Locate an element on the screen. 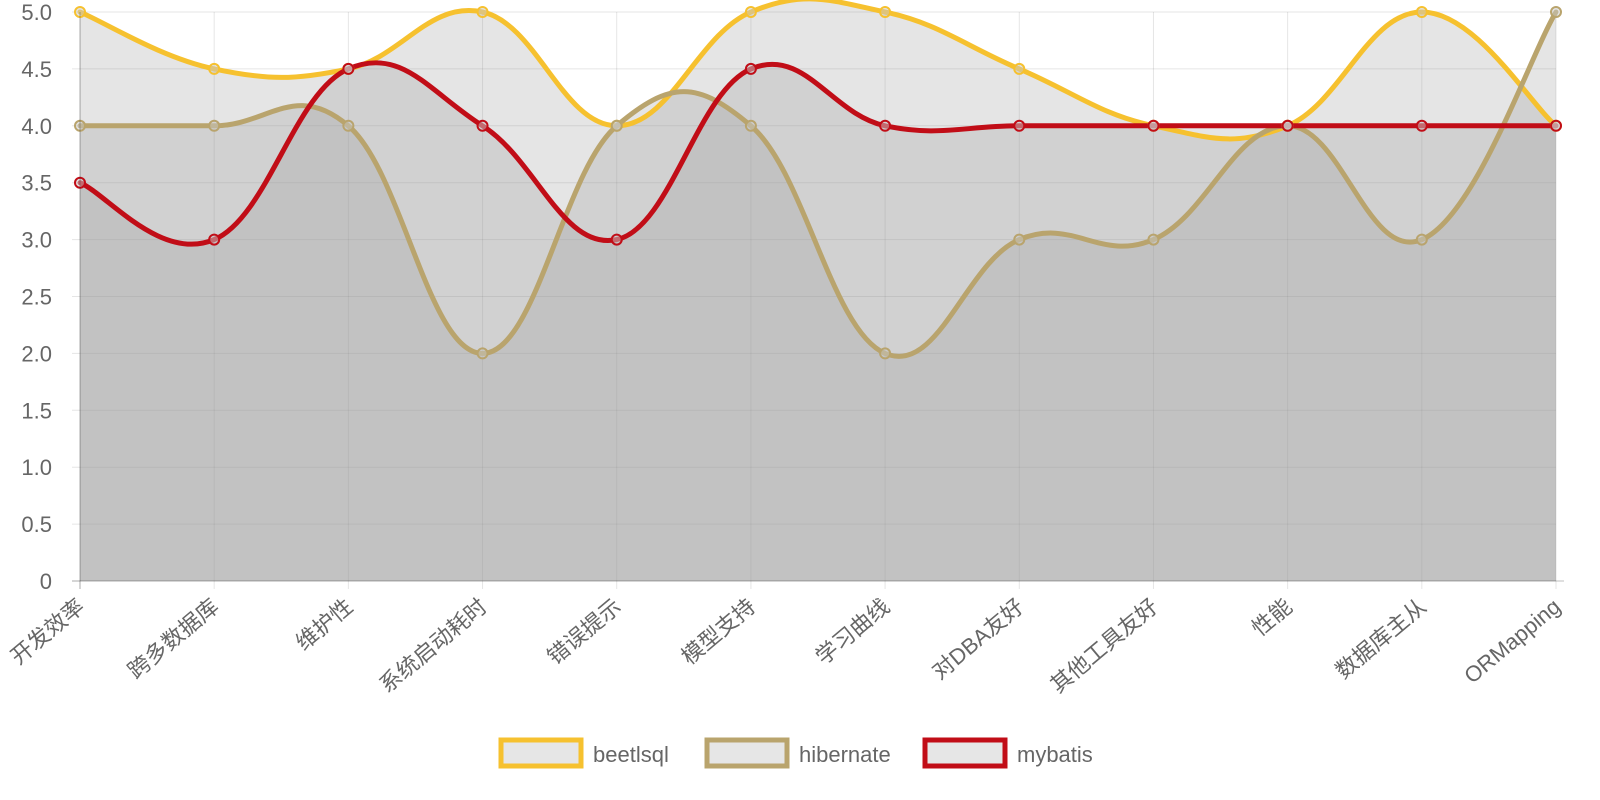 The height and width of the screenshot is (800, 1600). y-tick-label: 5.0 is located at coordinates (36, 12).